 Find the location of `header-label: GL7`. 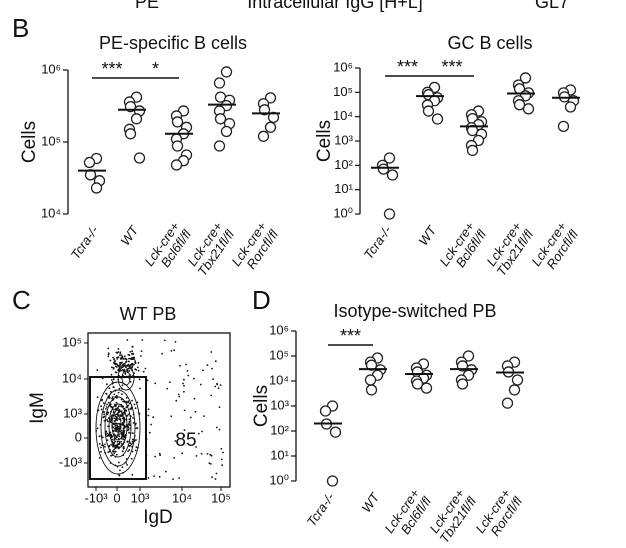

header-label: GL7 is located at coordinates (552, 6).